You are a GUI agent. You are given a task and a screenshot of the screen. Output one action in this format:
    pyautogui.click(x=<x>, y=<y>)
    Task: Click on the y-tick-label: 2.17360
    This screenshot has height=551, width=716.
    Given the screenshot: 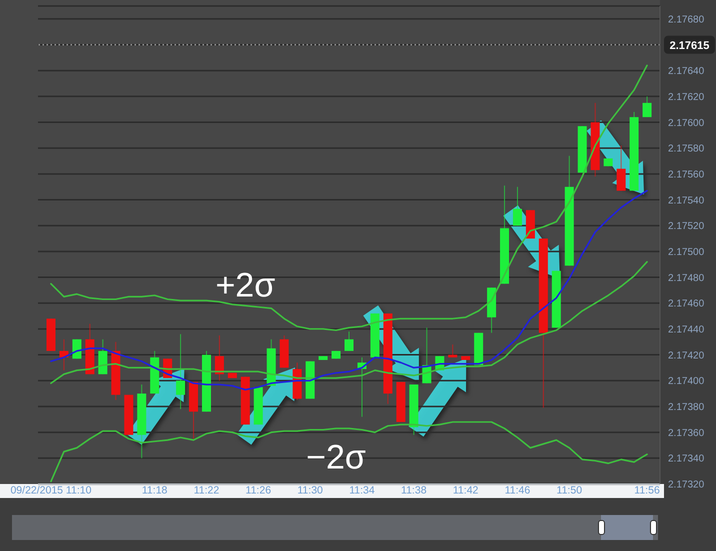 What is the action you would take?
    pyautogui.click(x=686, y=433)
    